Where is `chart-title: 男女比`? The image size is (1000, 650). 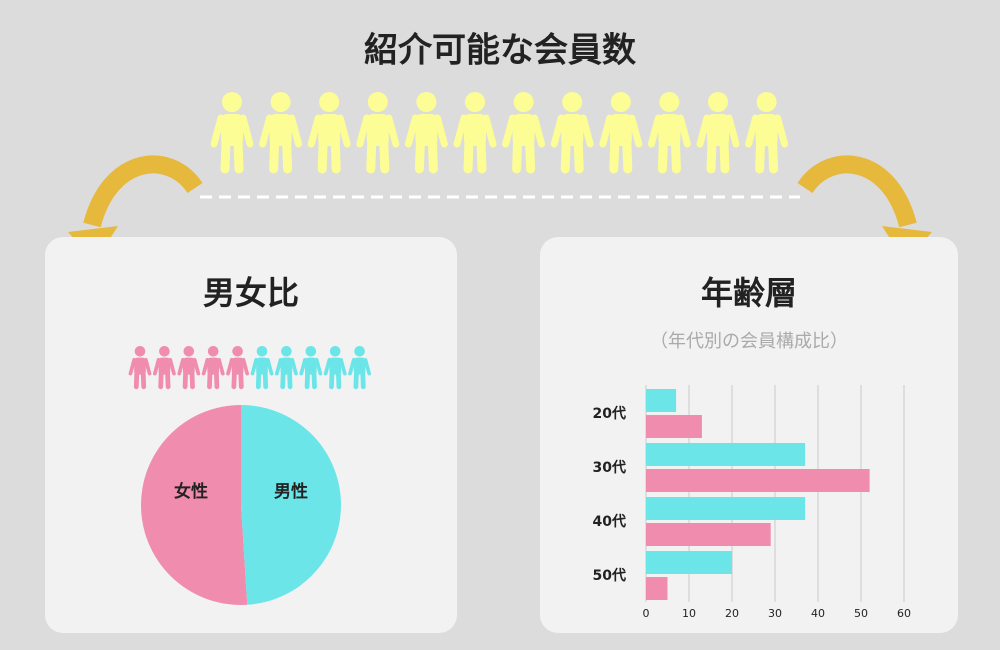
chart-title: 男女比 is located at coordinates (251, 293).